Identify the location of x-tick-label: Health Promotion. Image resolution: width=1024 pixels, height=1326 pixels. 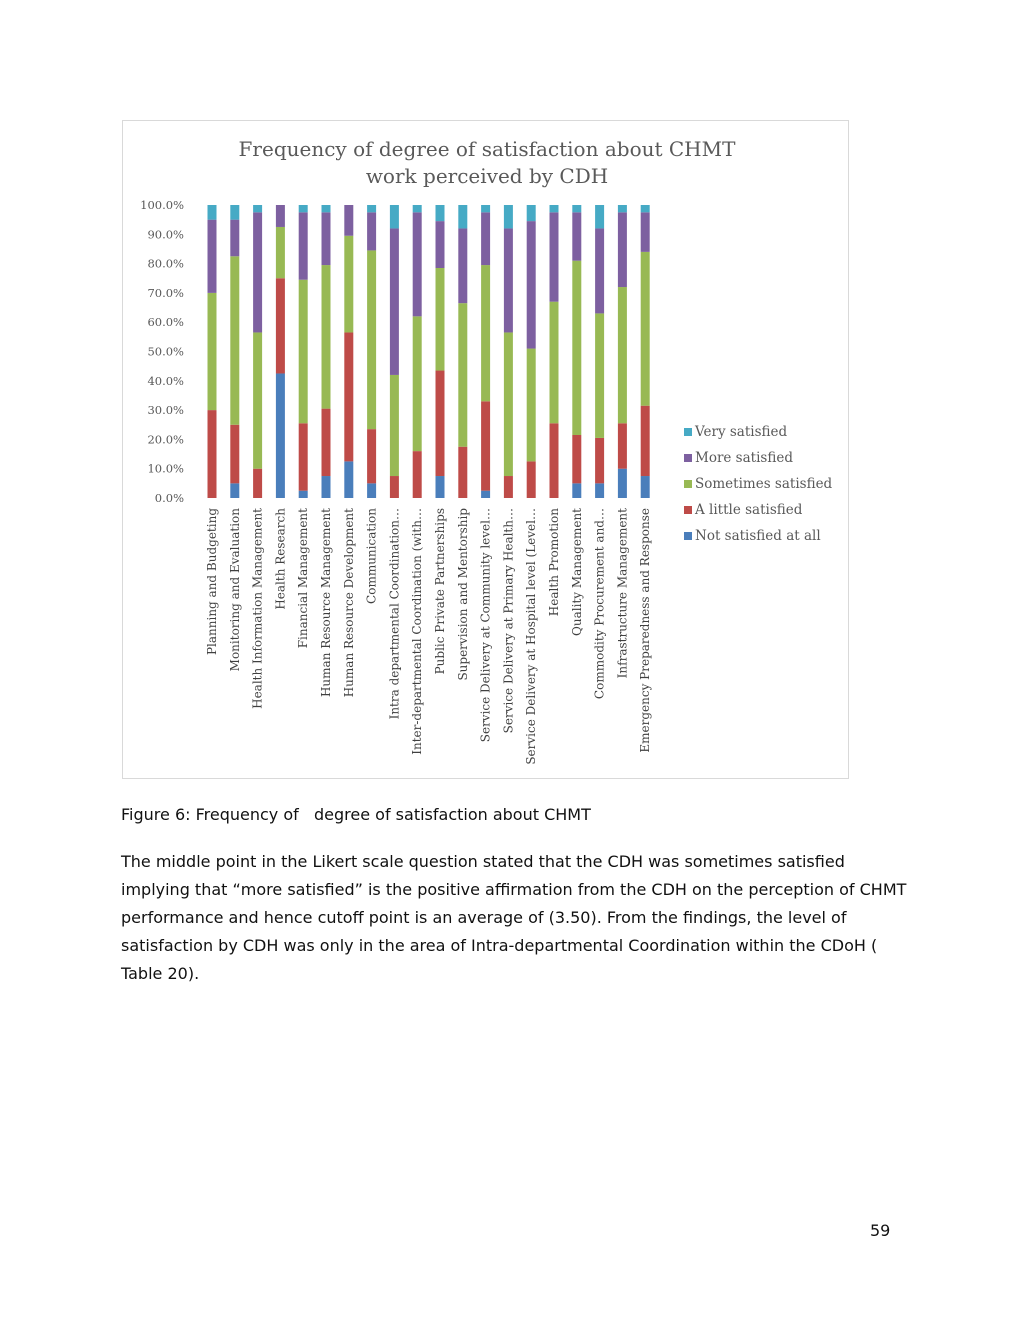
(554, 562).